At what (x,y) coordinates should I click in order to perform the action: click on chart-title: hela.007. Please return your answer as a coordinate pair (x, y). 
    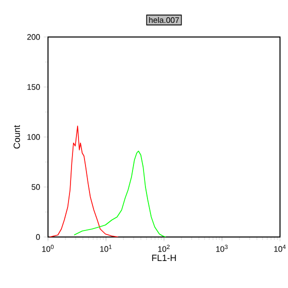
    Looking at the image, I should click on (164, 20).